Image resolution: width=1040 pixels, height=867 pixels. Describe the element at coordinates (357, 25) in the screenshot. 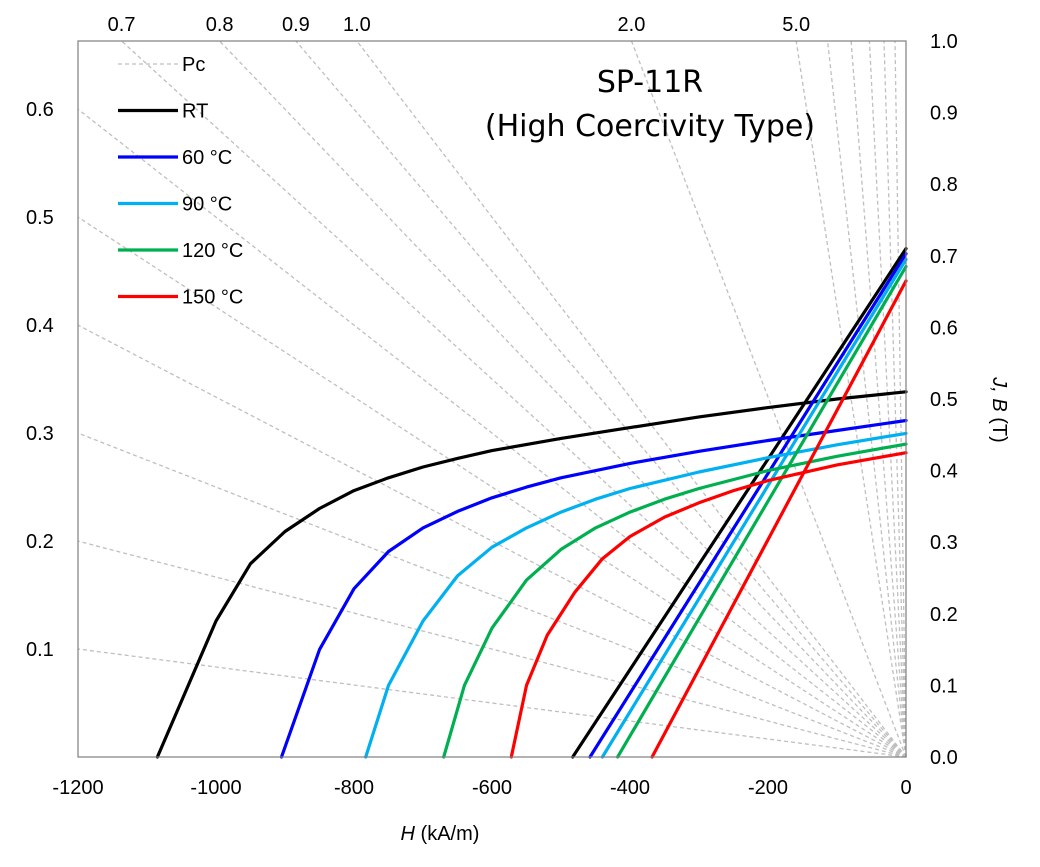

I see `pc-top-tick-label: 1.0` at that location.